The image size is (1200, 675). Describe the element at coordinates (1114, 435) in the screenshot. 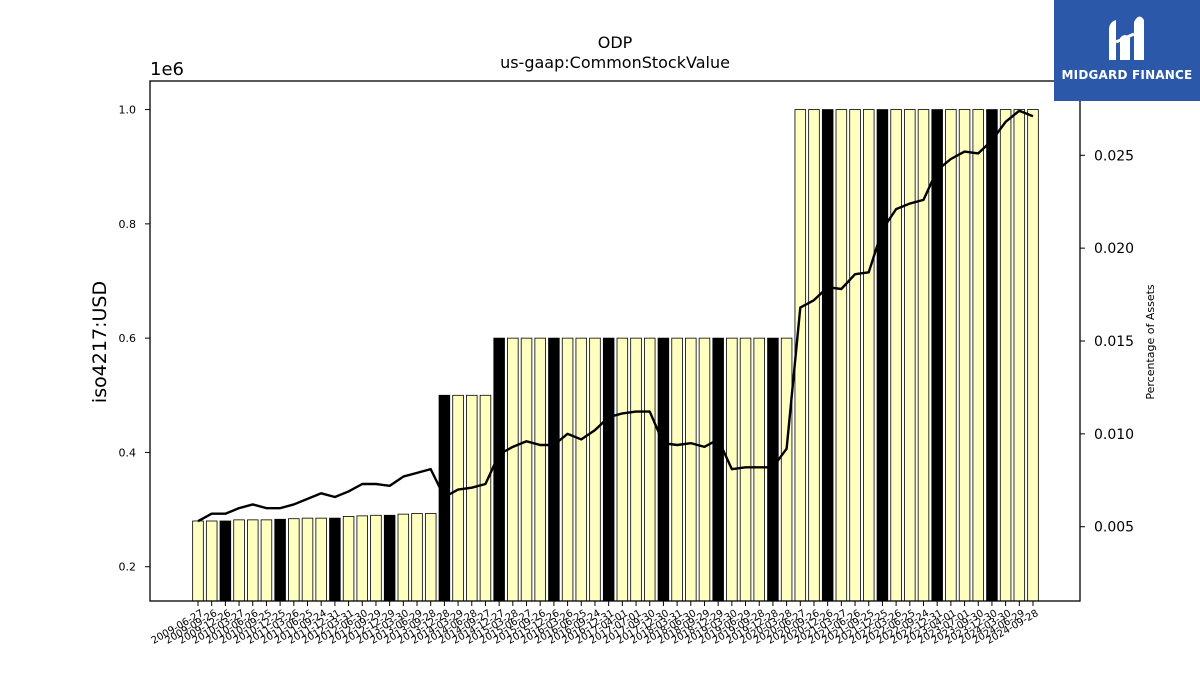

I see `y2-tick-label: 0.010` at that location.